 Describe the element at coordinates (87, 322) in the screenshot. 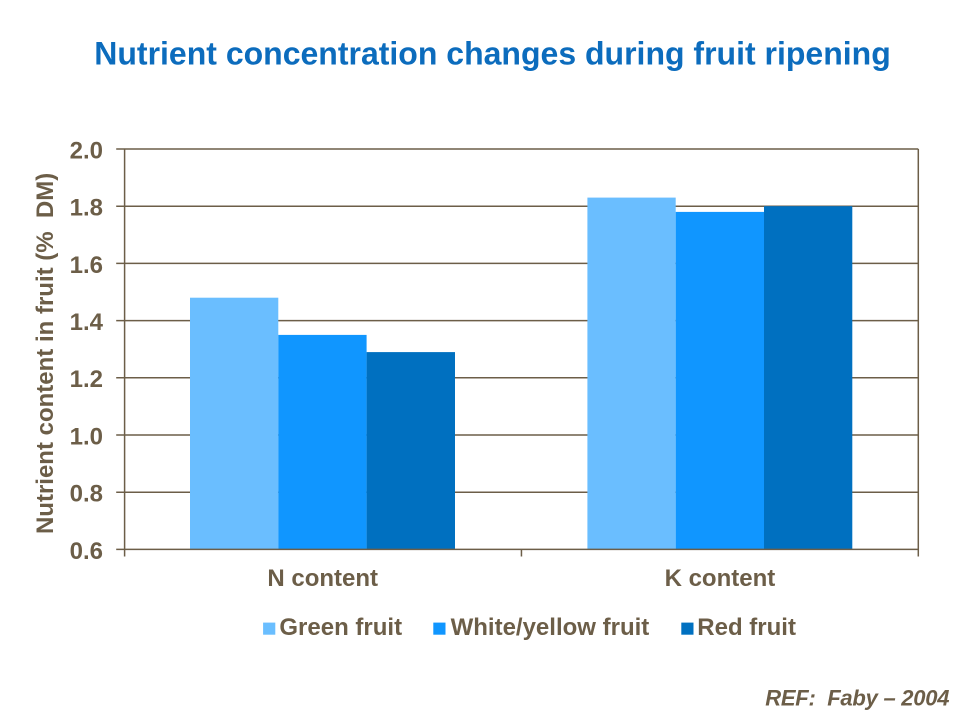

I see `svg-text: 1.4` at that location.